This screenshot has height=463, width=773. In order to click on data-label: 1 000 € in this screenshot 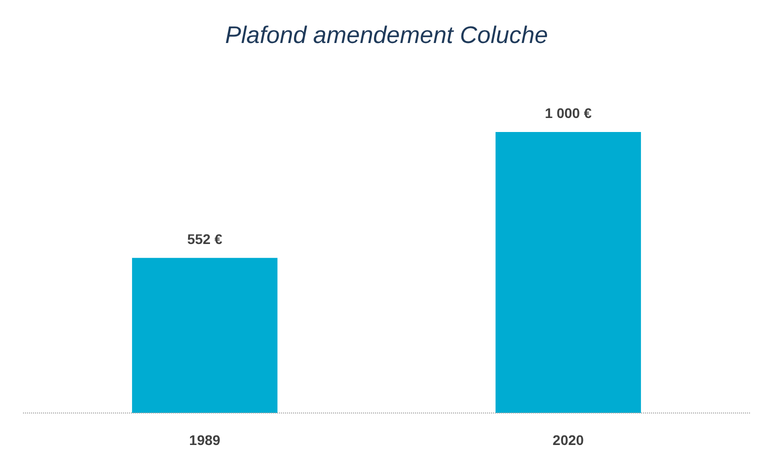, I will do `click(568, 113)`.